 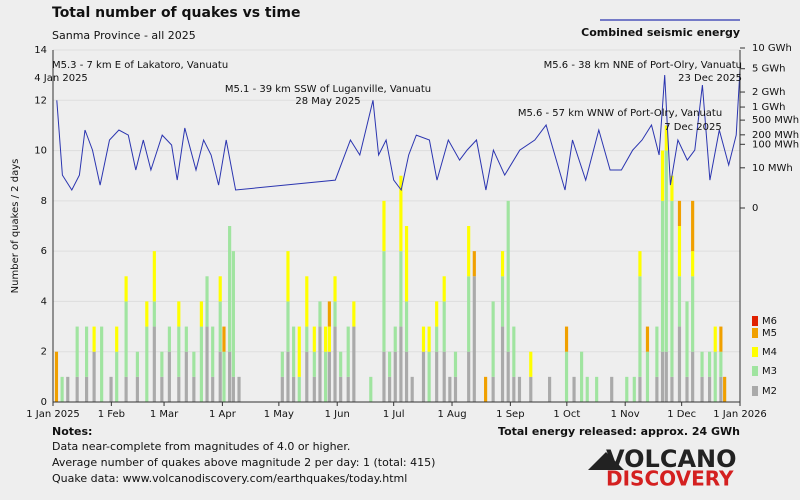 I want to click on y2-tick-label: 10 MWh, so click(x=772, y=168).